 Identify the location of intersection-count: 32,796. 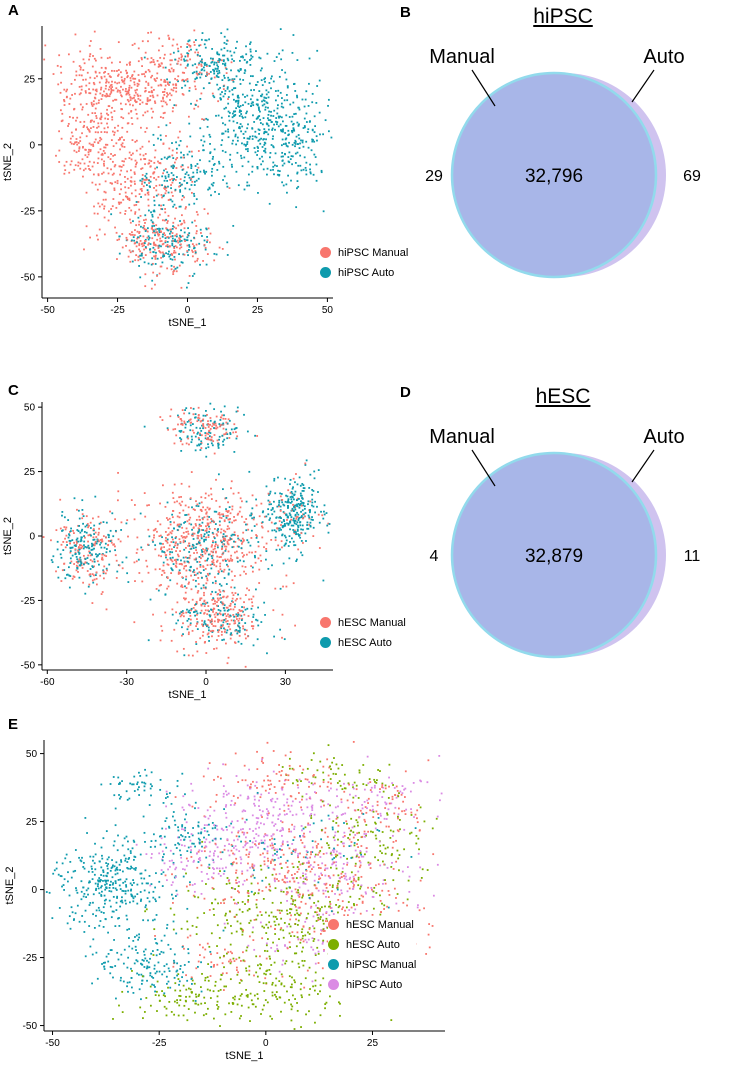
(554, 176).